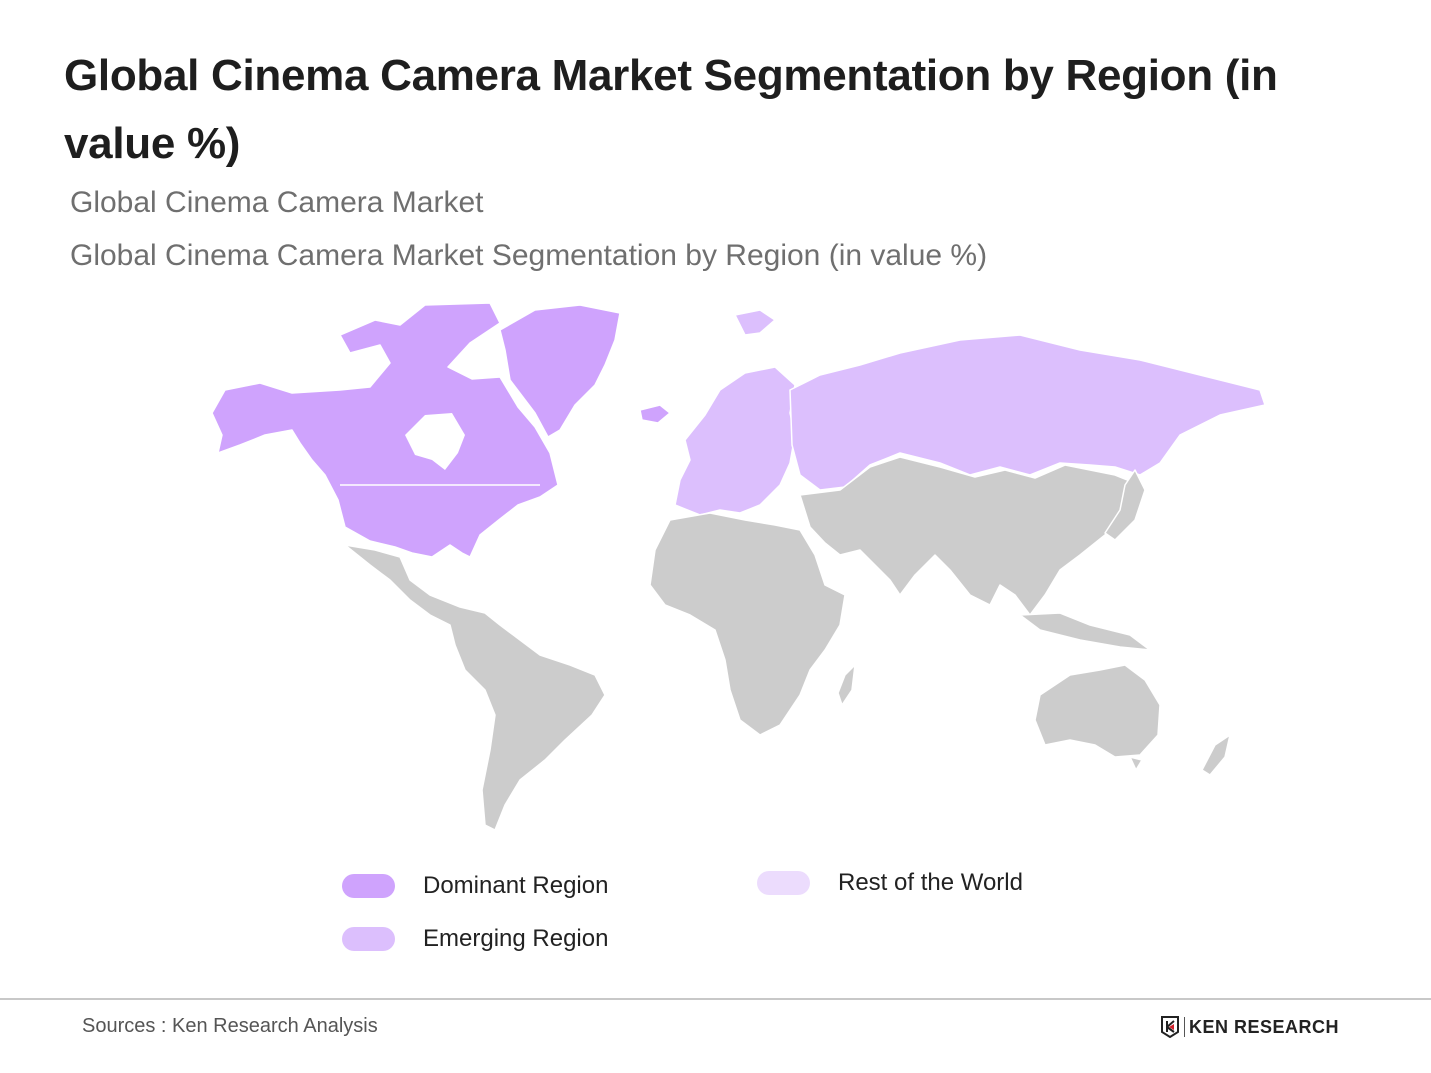 Image resolution: width=1431 pixels, height=1073 pixels. I want to click on region-africa, so click(747, 624).